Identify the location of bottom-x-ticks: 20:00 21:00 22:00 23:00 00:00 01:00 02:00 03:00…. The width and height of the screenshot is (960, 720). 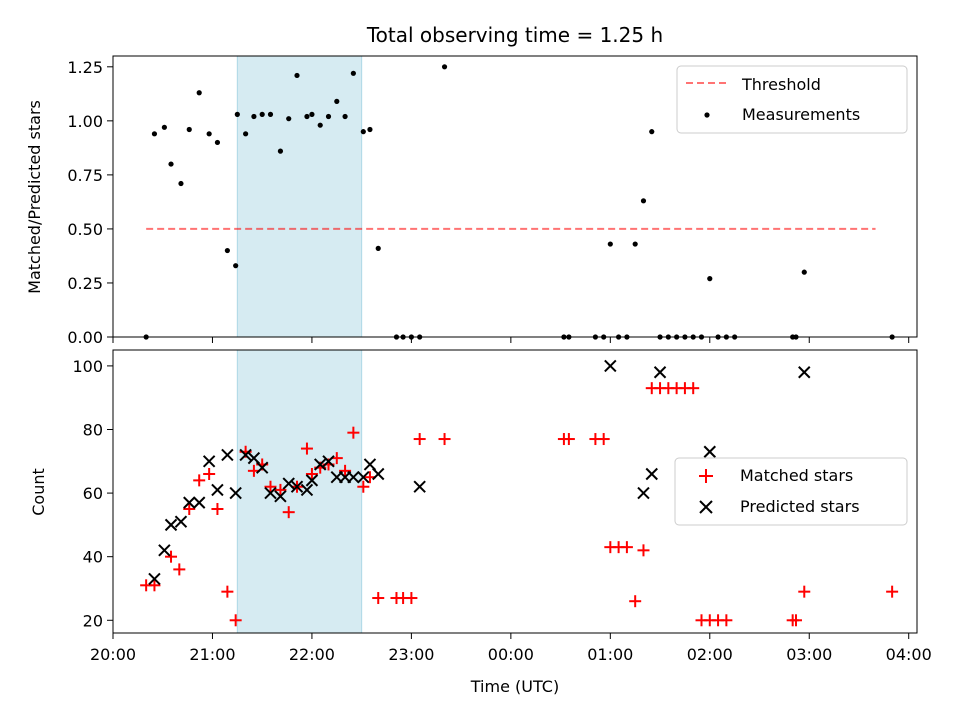
(511, 648).